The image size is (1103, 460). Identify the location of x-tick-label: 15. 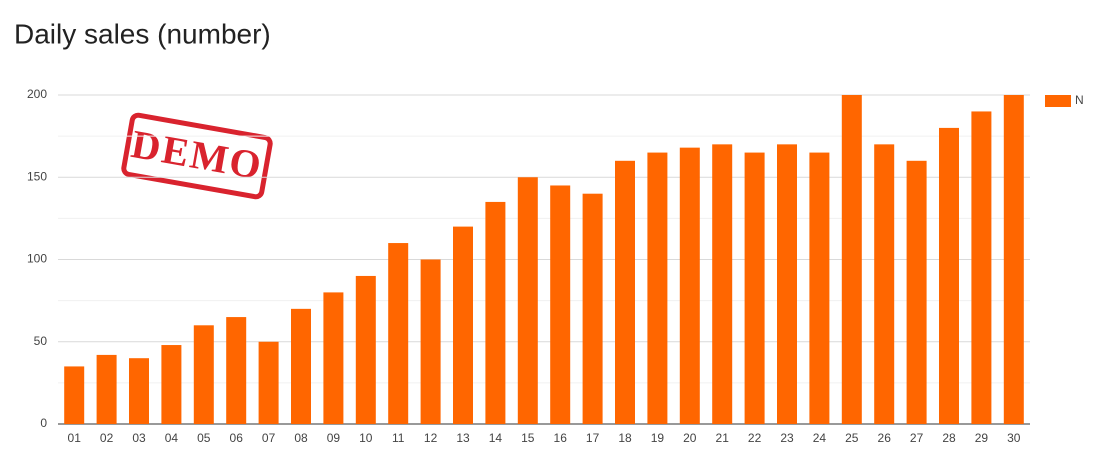
(528, 438).